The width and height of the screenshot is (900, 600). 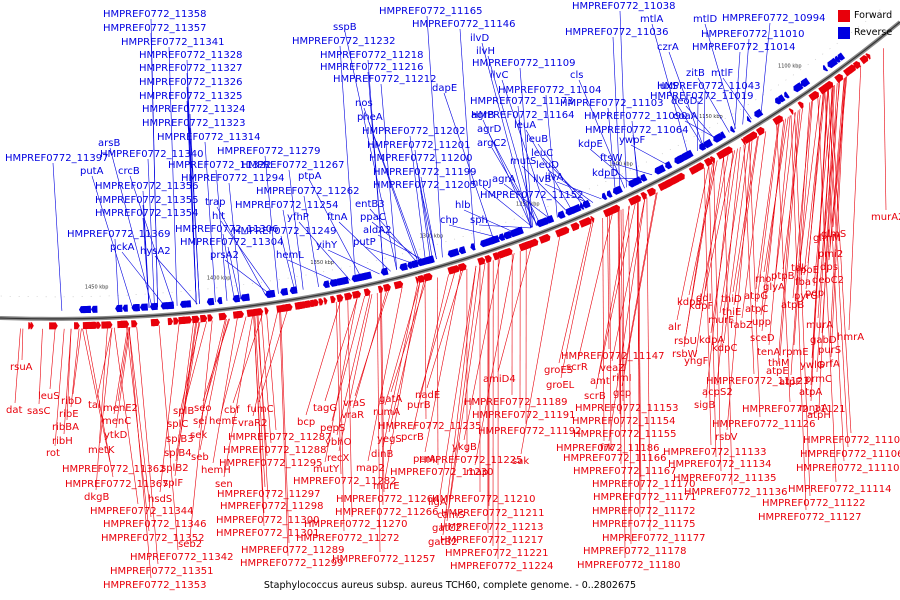 I want to click on reverse-swatch, so click(x=844, y=32).